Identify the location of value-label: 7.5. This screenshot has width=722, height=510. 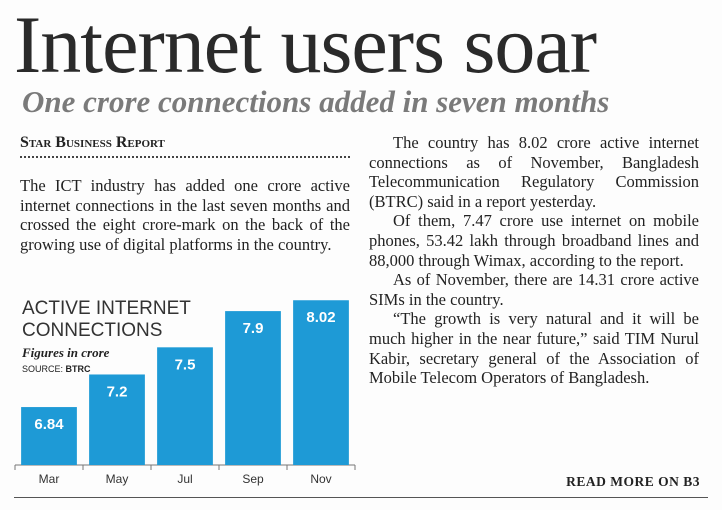
(185, 364).